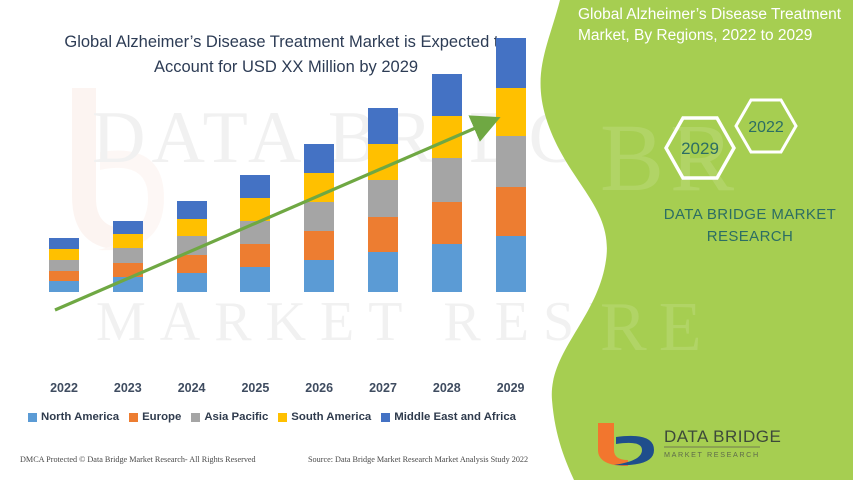 The width and height of the screenshot is (853, 480). I want to click on hexagon-2022-label: 2022, so click(766, 127).